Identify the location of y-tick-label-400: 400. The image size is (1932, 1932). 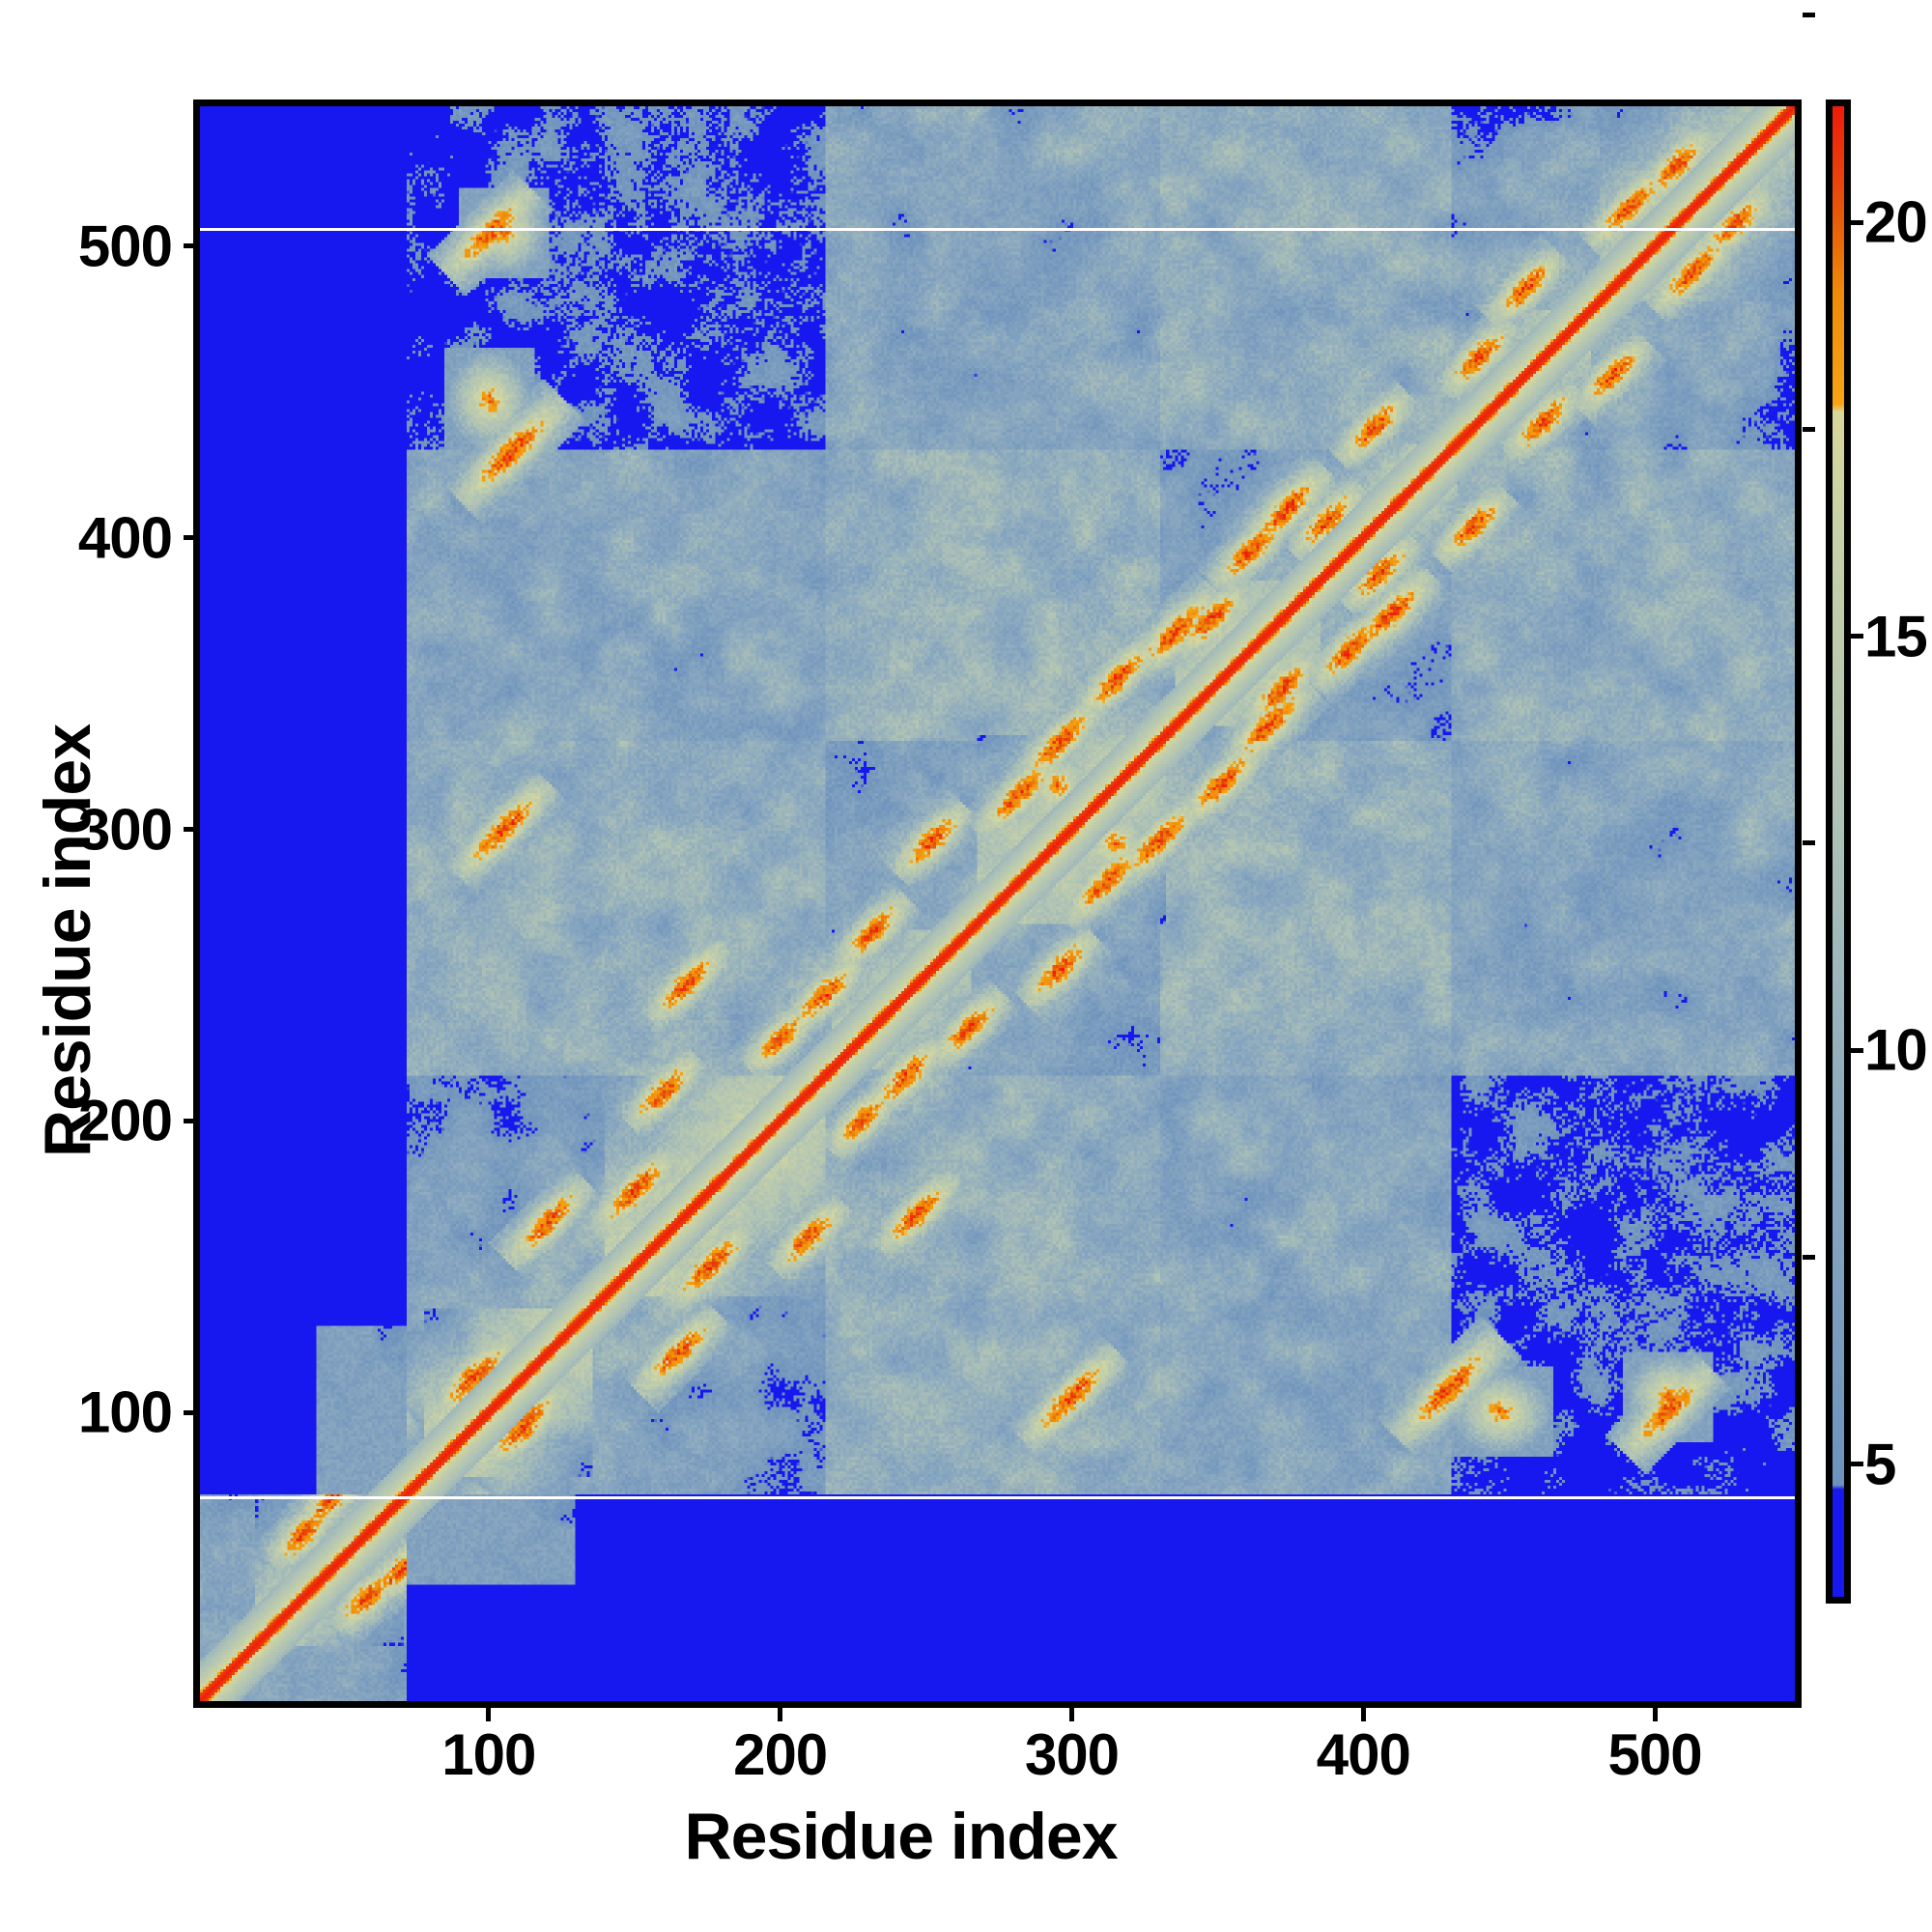
(125, 538).